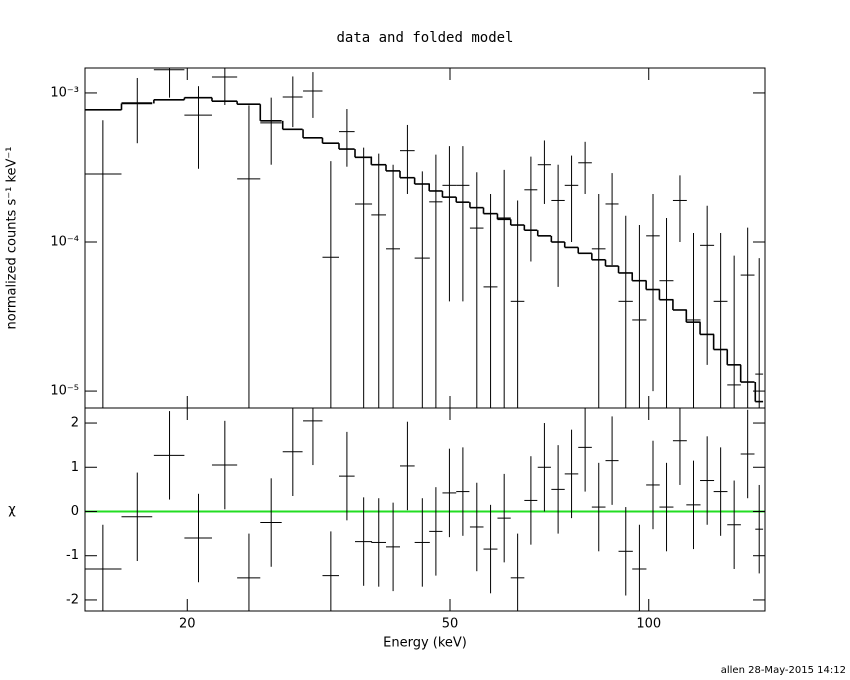 Image resolution: width=850 pixels, height=680 pixels. Describe the element at coordinates (75, 423) in the screenshot. I see `y-tick-label: 2` at that location.